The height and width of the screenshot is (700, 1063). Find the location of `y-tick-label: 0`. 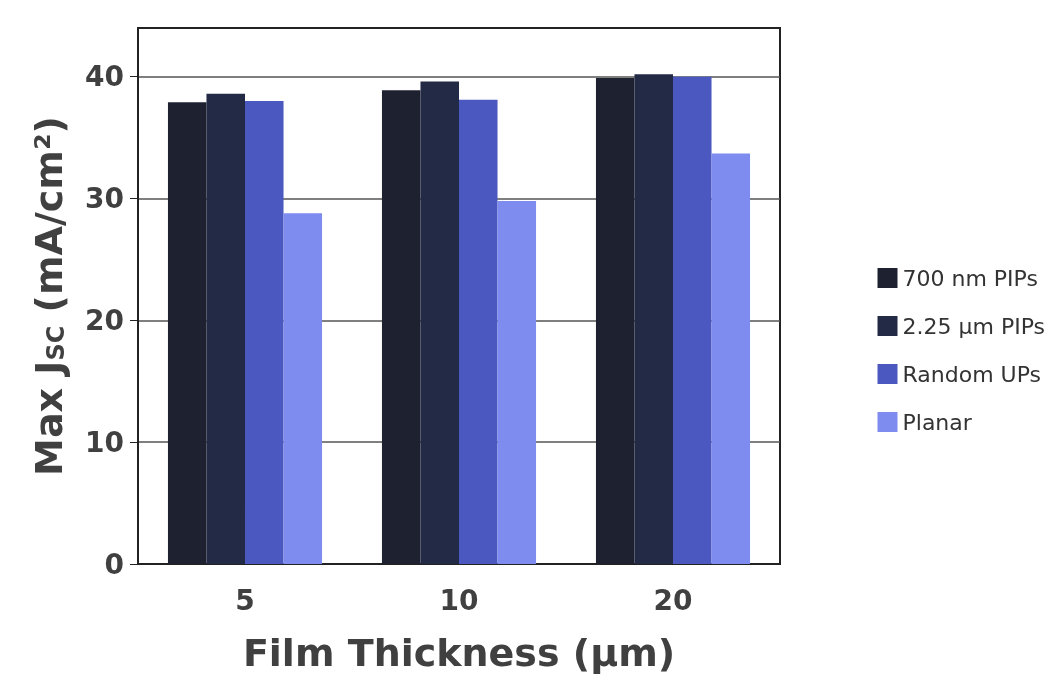

y-tick-label: 0 is located at coordinates (114, 564).